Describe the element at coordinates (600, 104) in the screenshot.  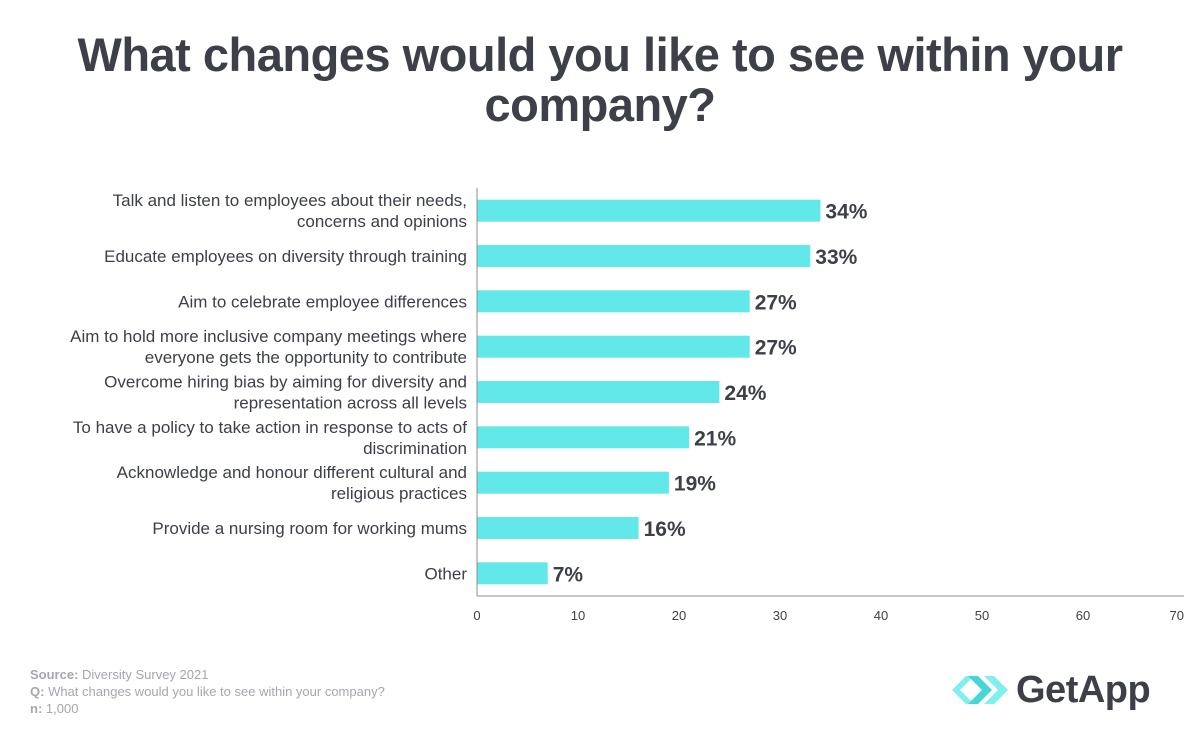
I see `title-line-2: company?` at that location.